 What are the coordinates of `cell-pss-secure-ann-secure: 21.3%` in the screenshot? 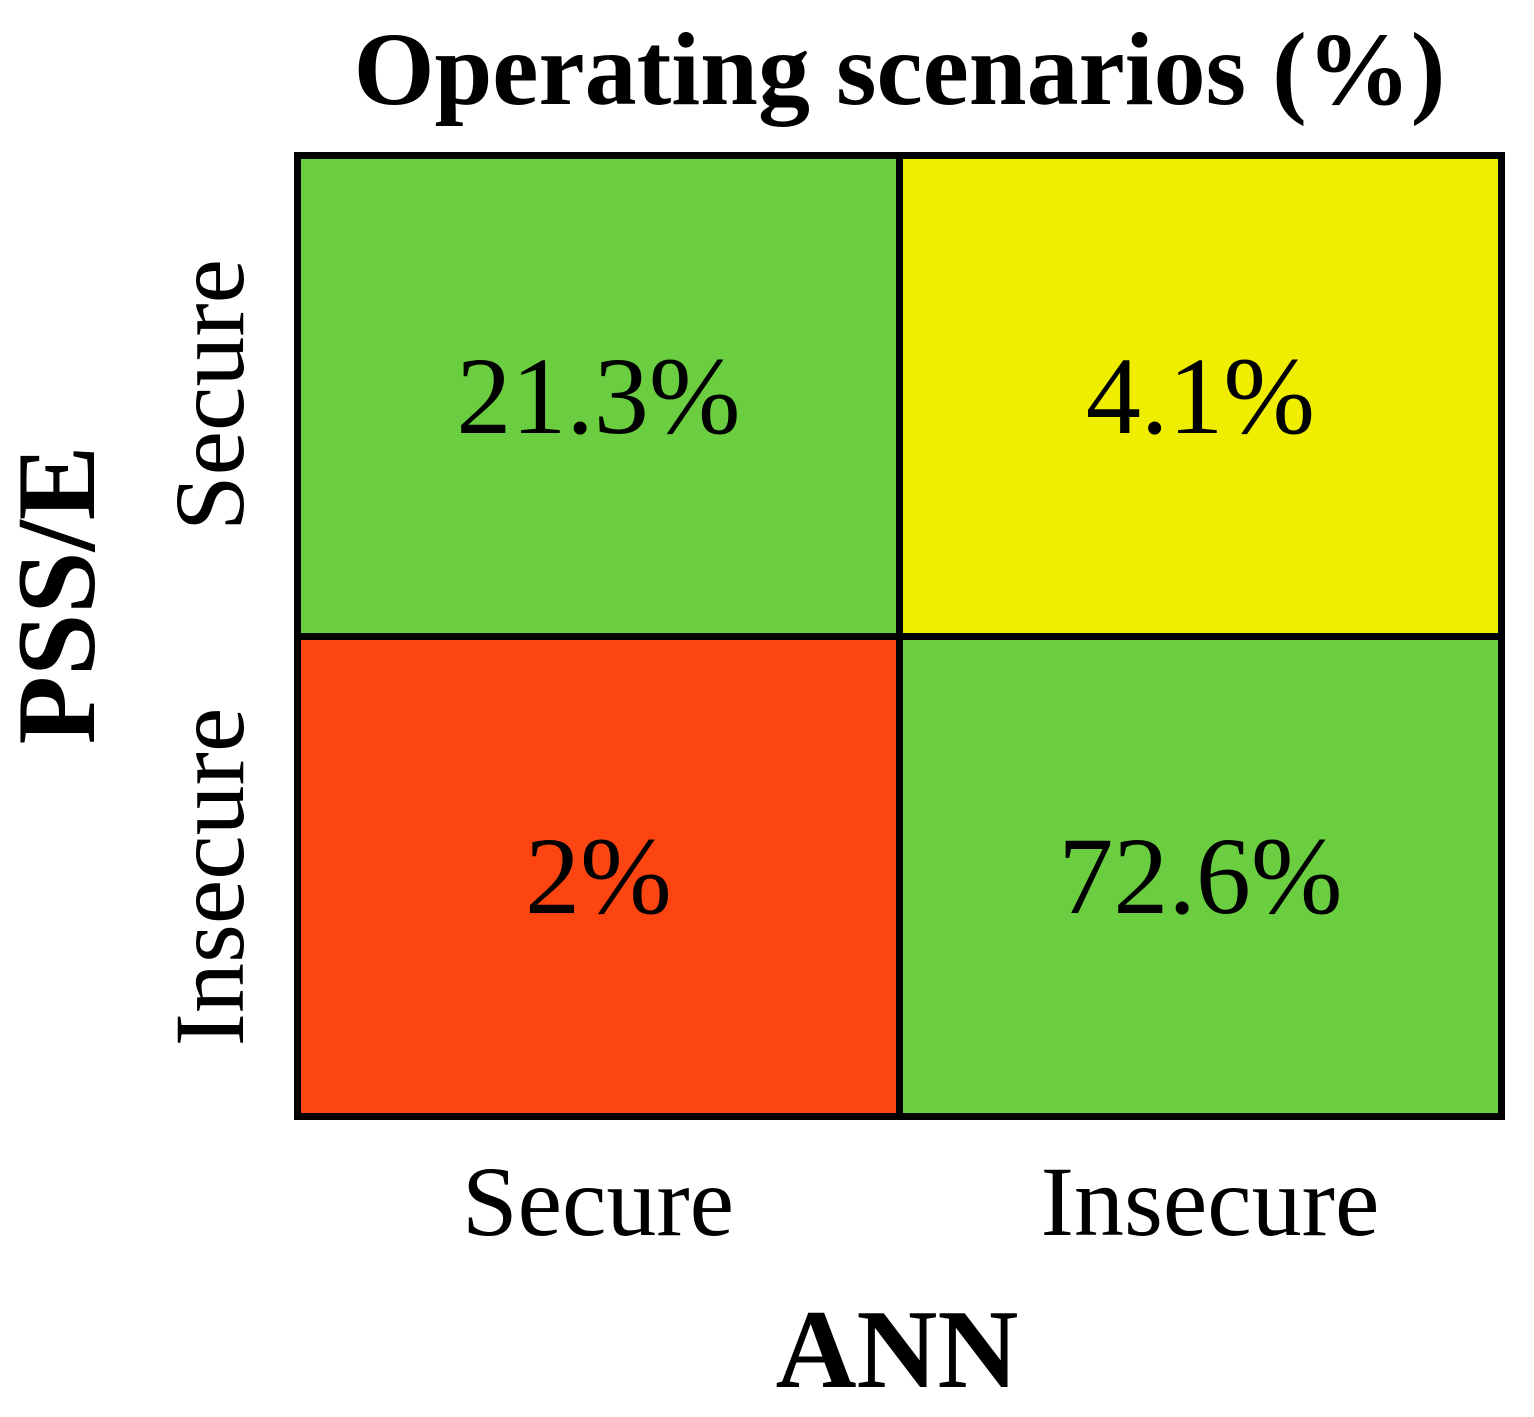 It's located at (598, 396).